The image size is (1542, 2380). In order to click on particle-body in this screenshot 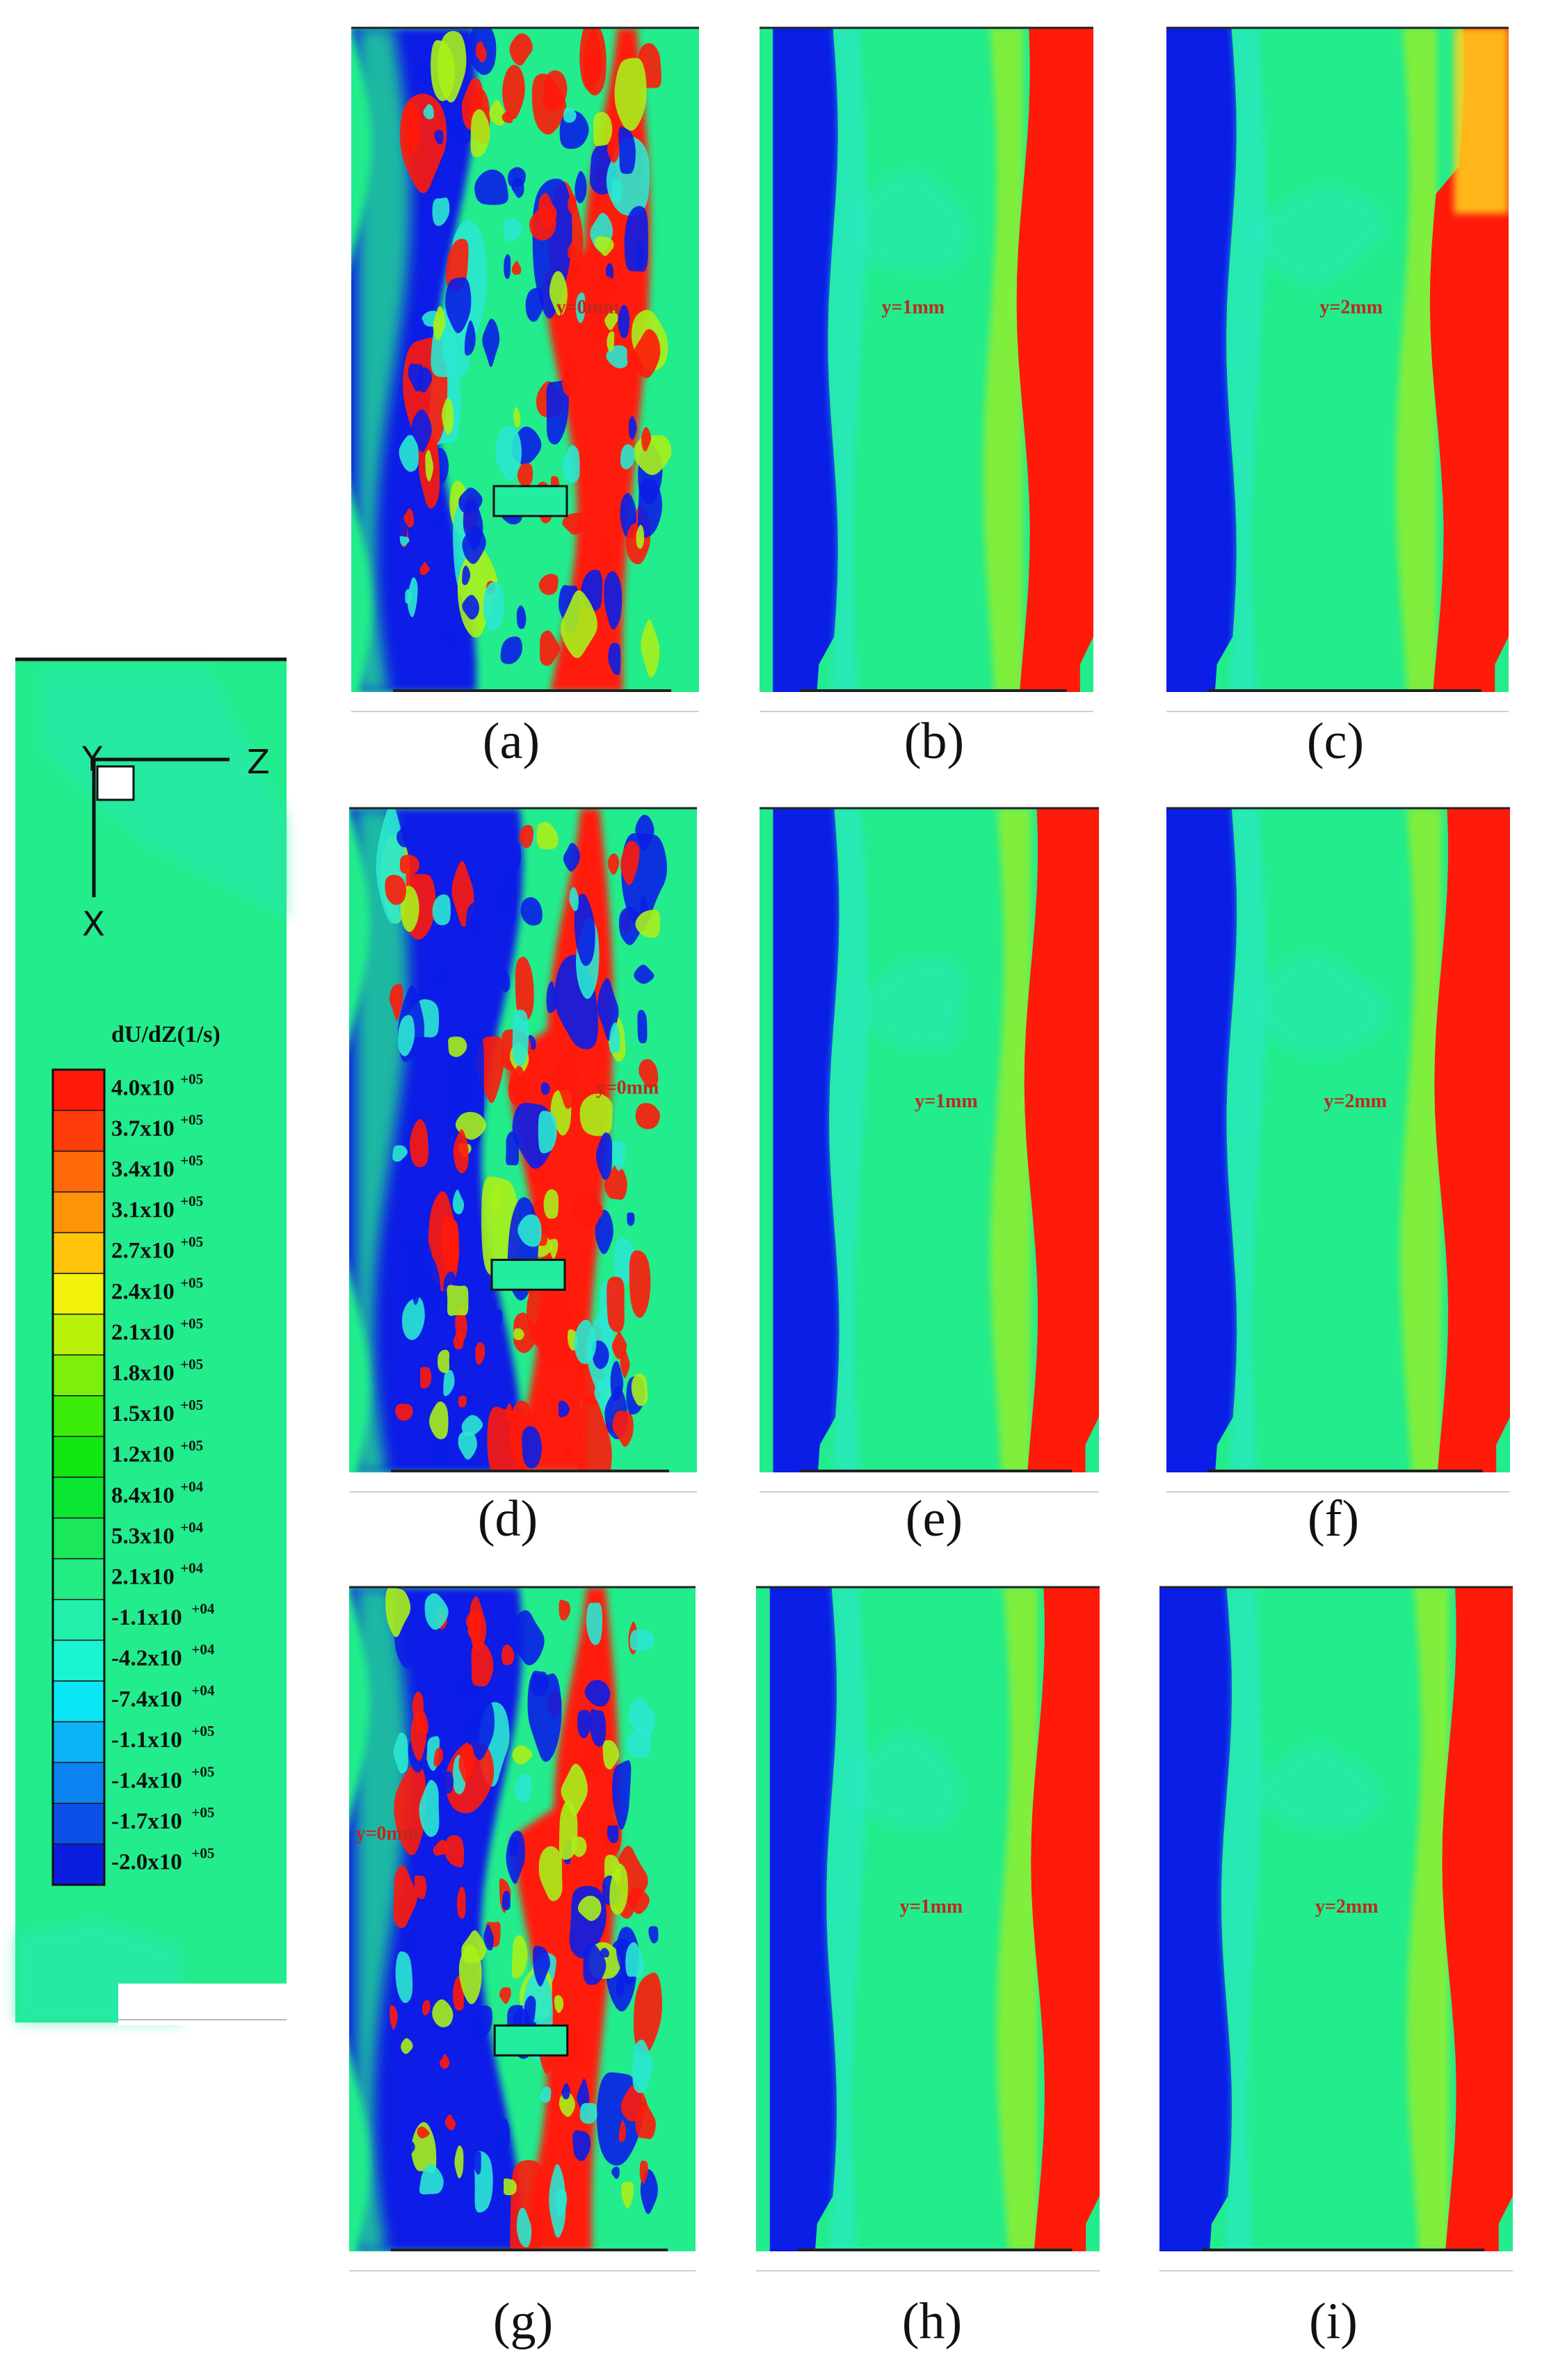, I will do `click(528, 1274)`.